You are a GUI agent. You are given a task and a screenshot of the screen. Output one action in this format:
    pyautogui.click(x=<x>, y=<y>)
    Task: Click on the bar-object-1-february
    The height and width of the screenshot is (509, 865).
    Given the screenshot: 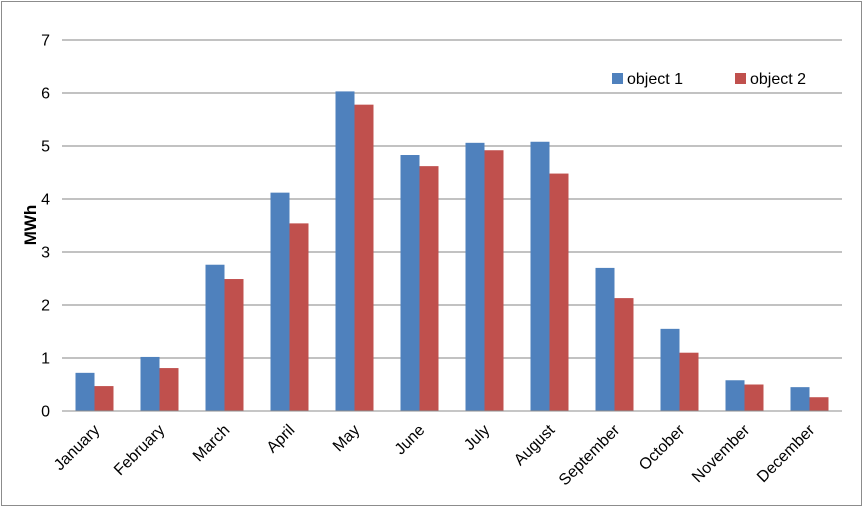 What is the action you would take?
    pyautogui.click(x=150, y=383)
    